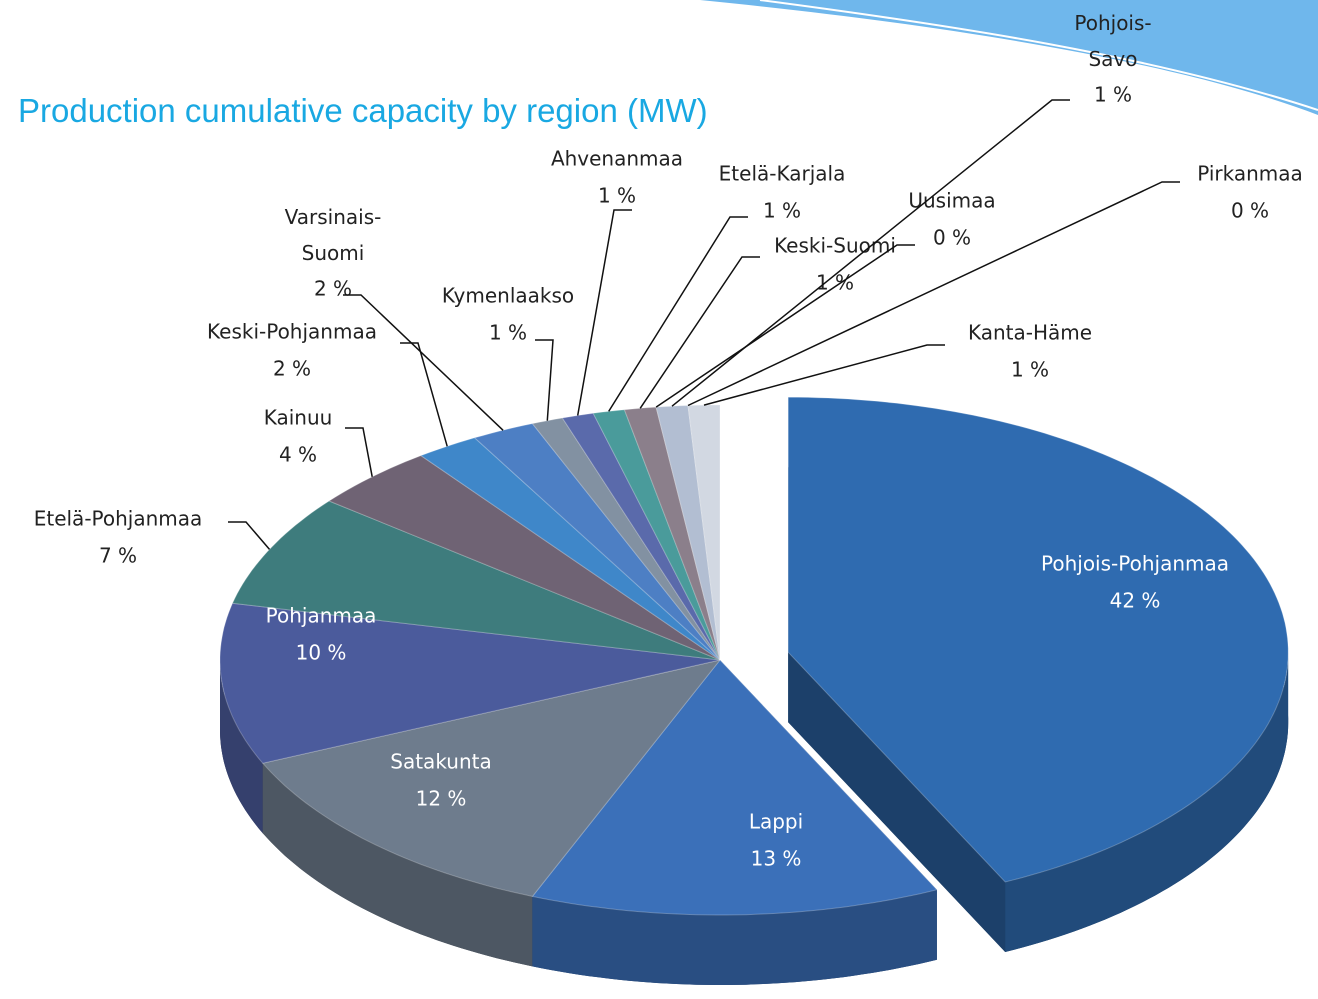 The width and height of the screenshot is (1318, 999). What do you see at coordinates (897, 802) in the screenshot?
I see `slice-wall` at bounding box center [897, 802].